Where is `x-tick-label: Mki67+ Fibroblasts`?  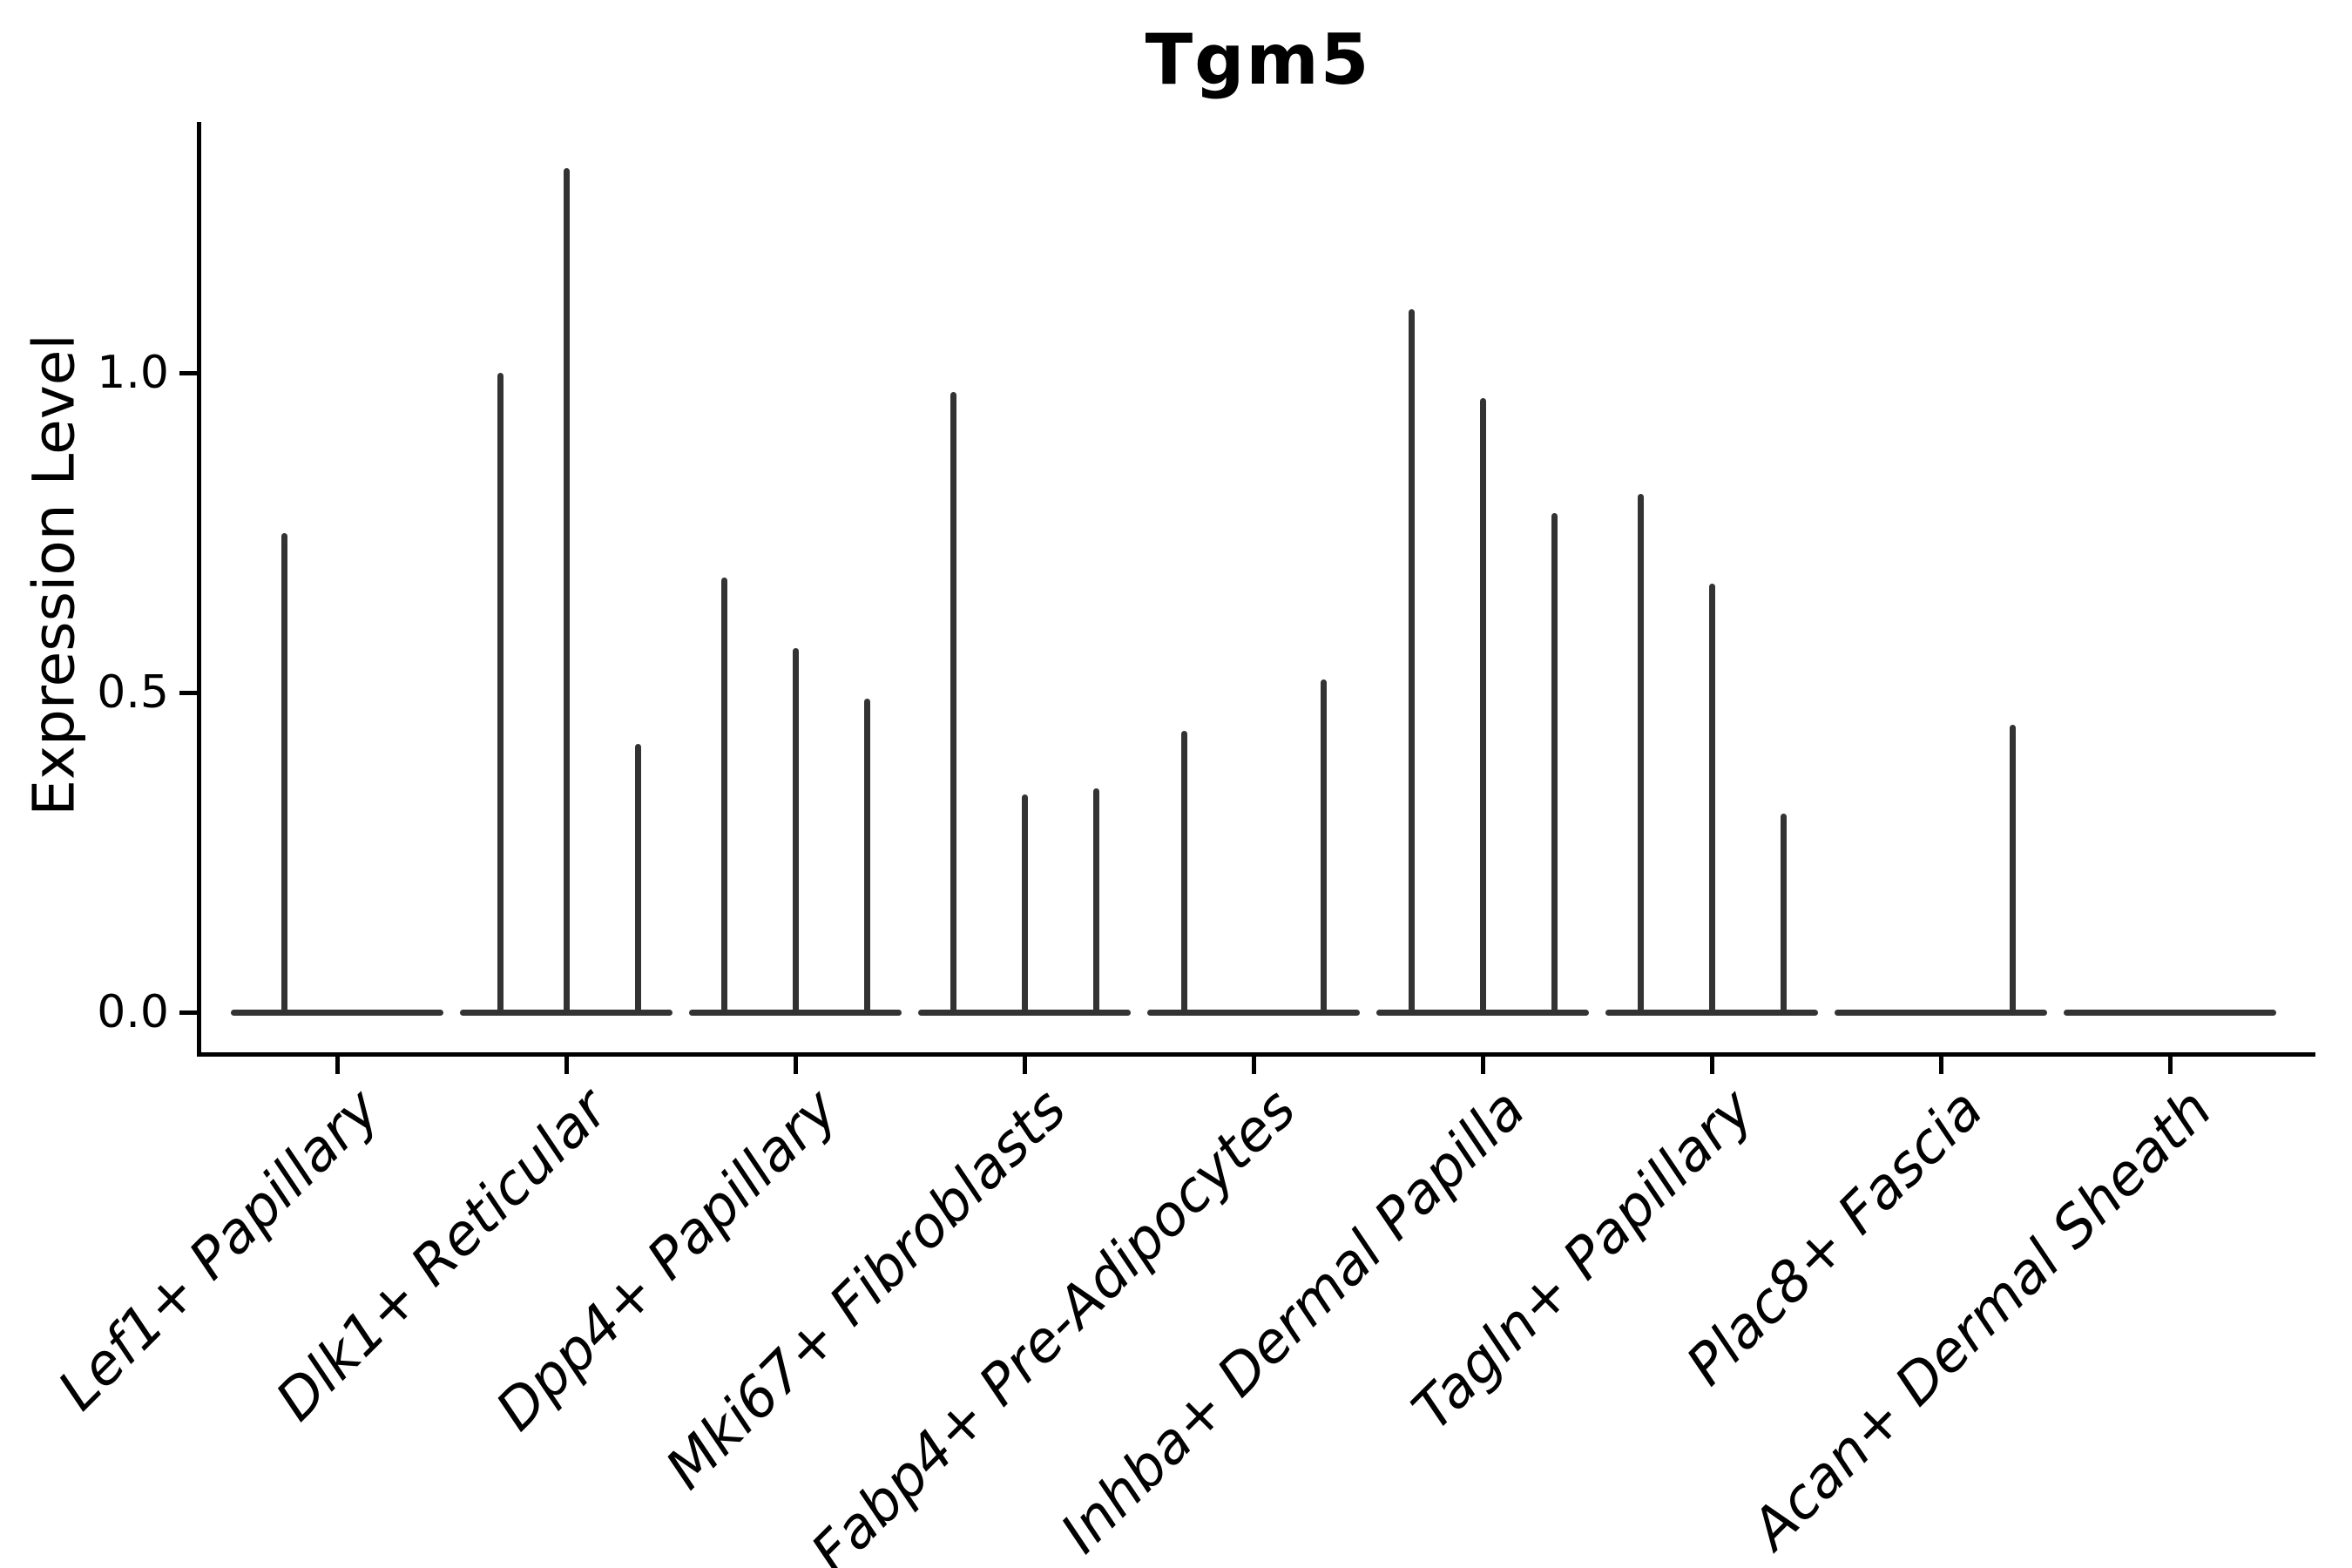
x-tick-label: Mki67+ Fibroblasts is located at coordinates (866, 1290).